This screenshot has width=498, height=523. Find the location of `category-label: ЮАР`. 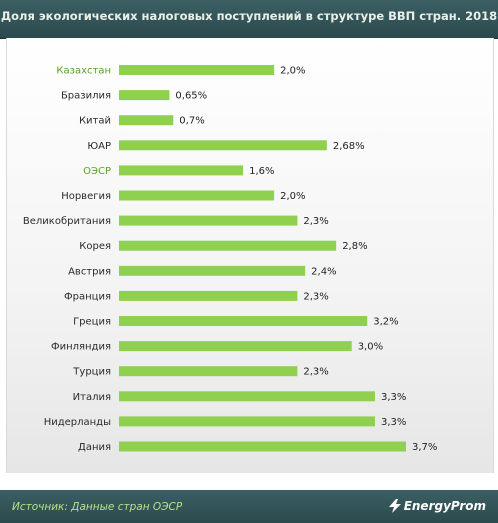

category-label: ЮАР is located at coordinates (99, 146).